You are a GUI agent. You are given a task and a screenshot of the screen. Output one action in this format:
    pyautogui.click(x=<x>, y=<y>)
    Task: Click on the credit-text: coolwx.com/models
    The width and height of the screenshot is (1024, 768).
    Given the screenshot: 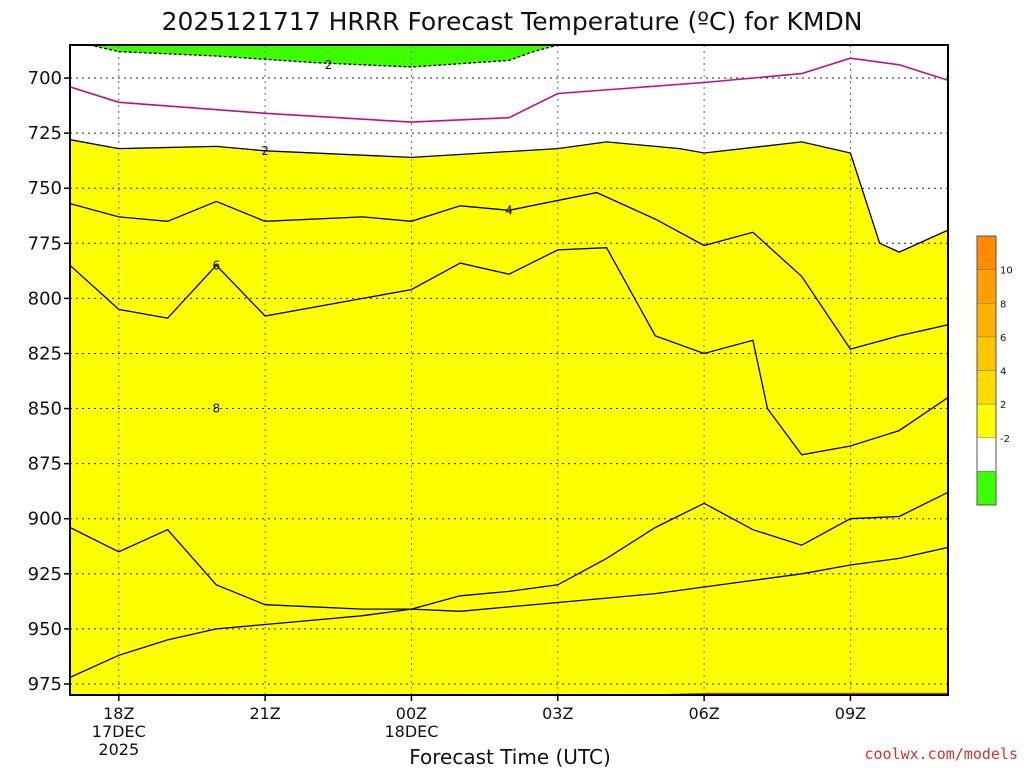 What is the action you would take?
    pyautogui.click(x=941, y=754)
    